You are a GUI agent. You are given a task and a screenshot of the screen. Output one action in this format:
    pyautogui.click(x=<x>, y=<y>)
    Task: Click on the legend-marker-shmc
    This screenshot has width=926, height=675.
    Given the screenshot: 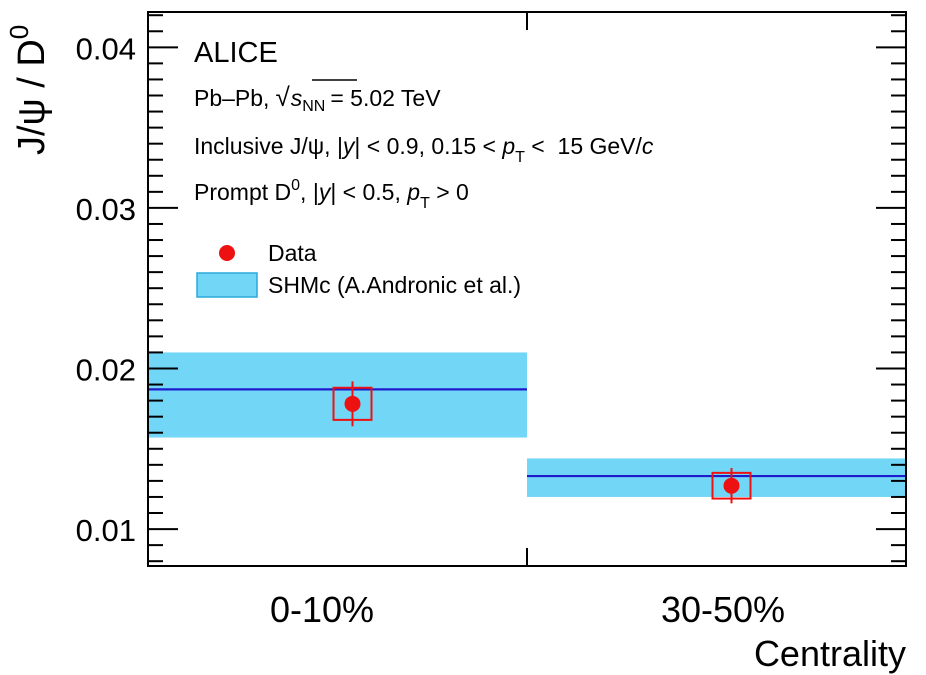 What is the action you would take?
    pyautogui.click(x=227, y=285)
    